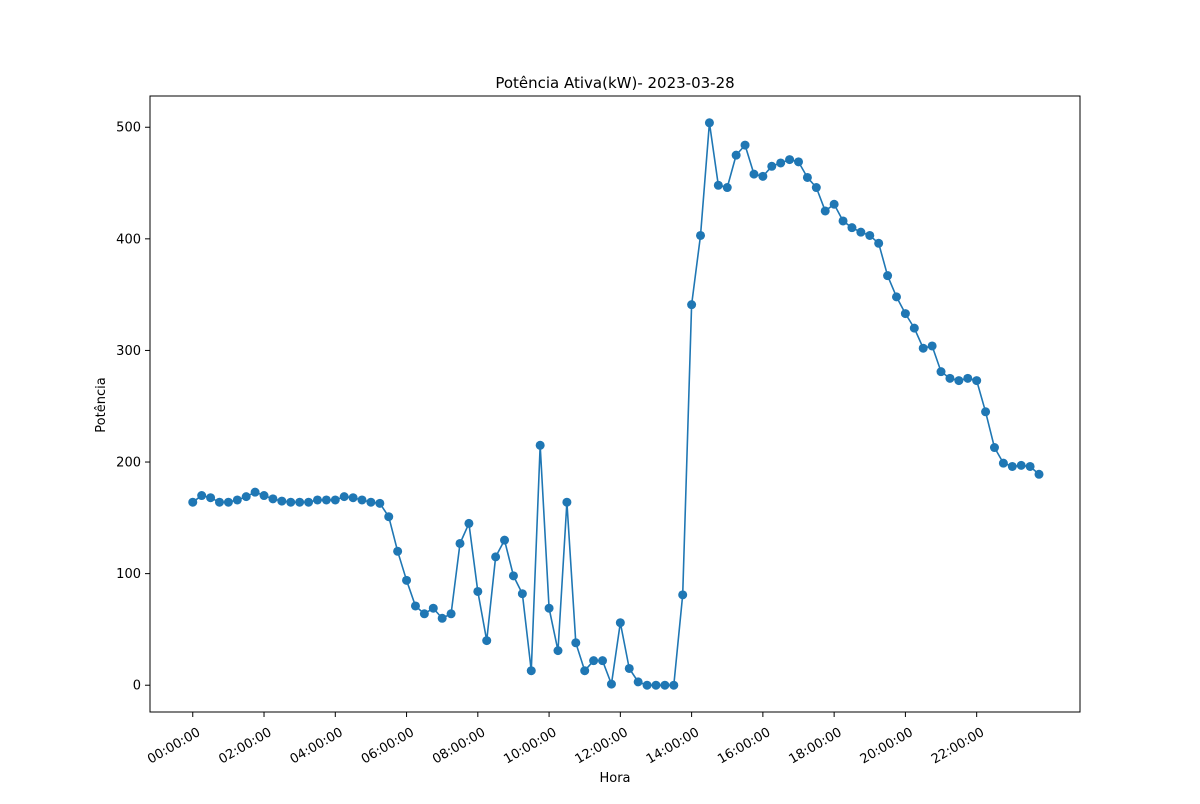  Describe the element at coordinates (614, 778) in the screenshot. I see `x-axis-label: Hora` at that location.